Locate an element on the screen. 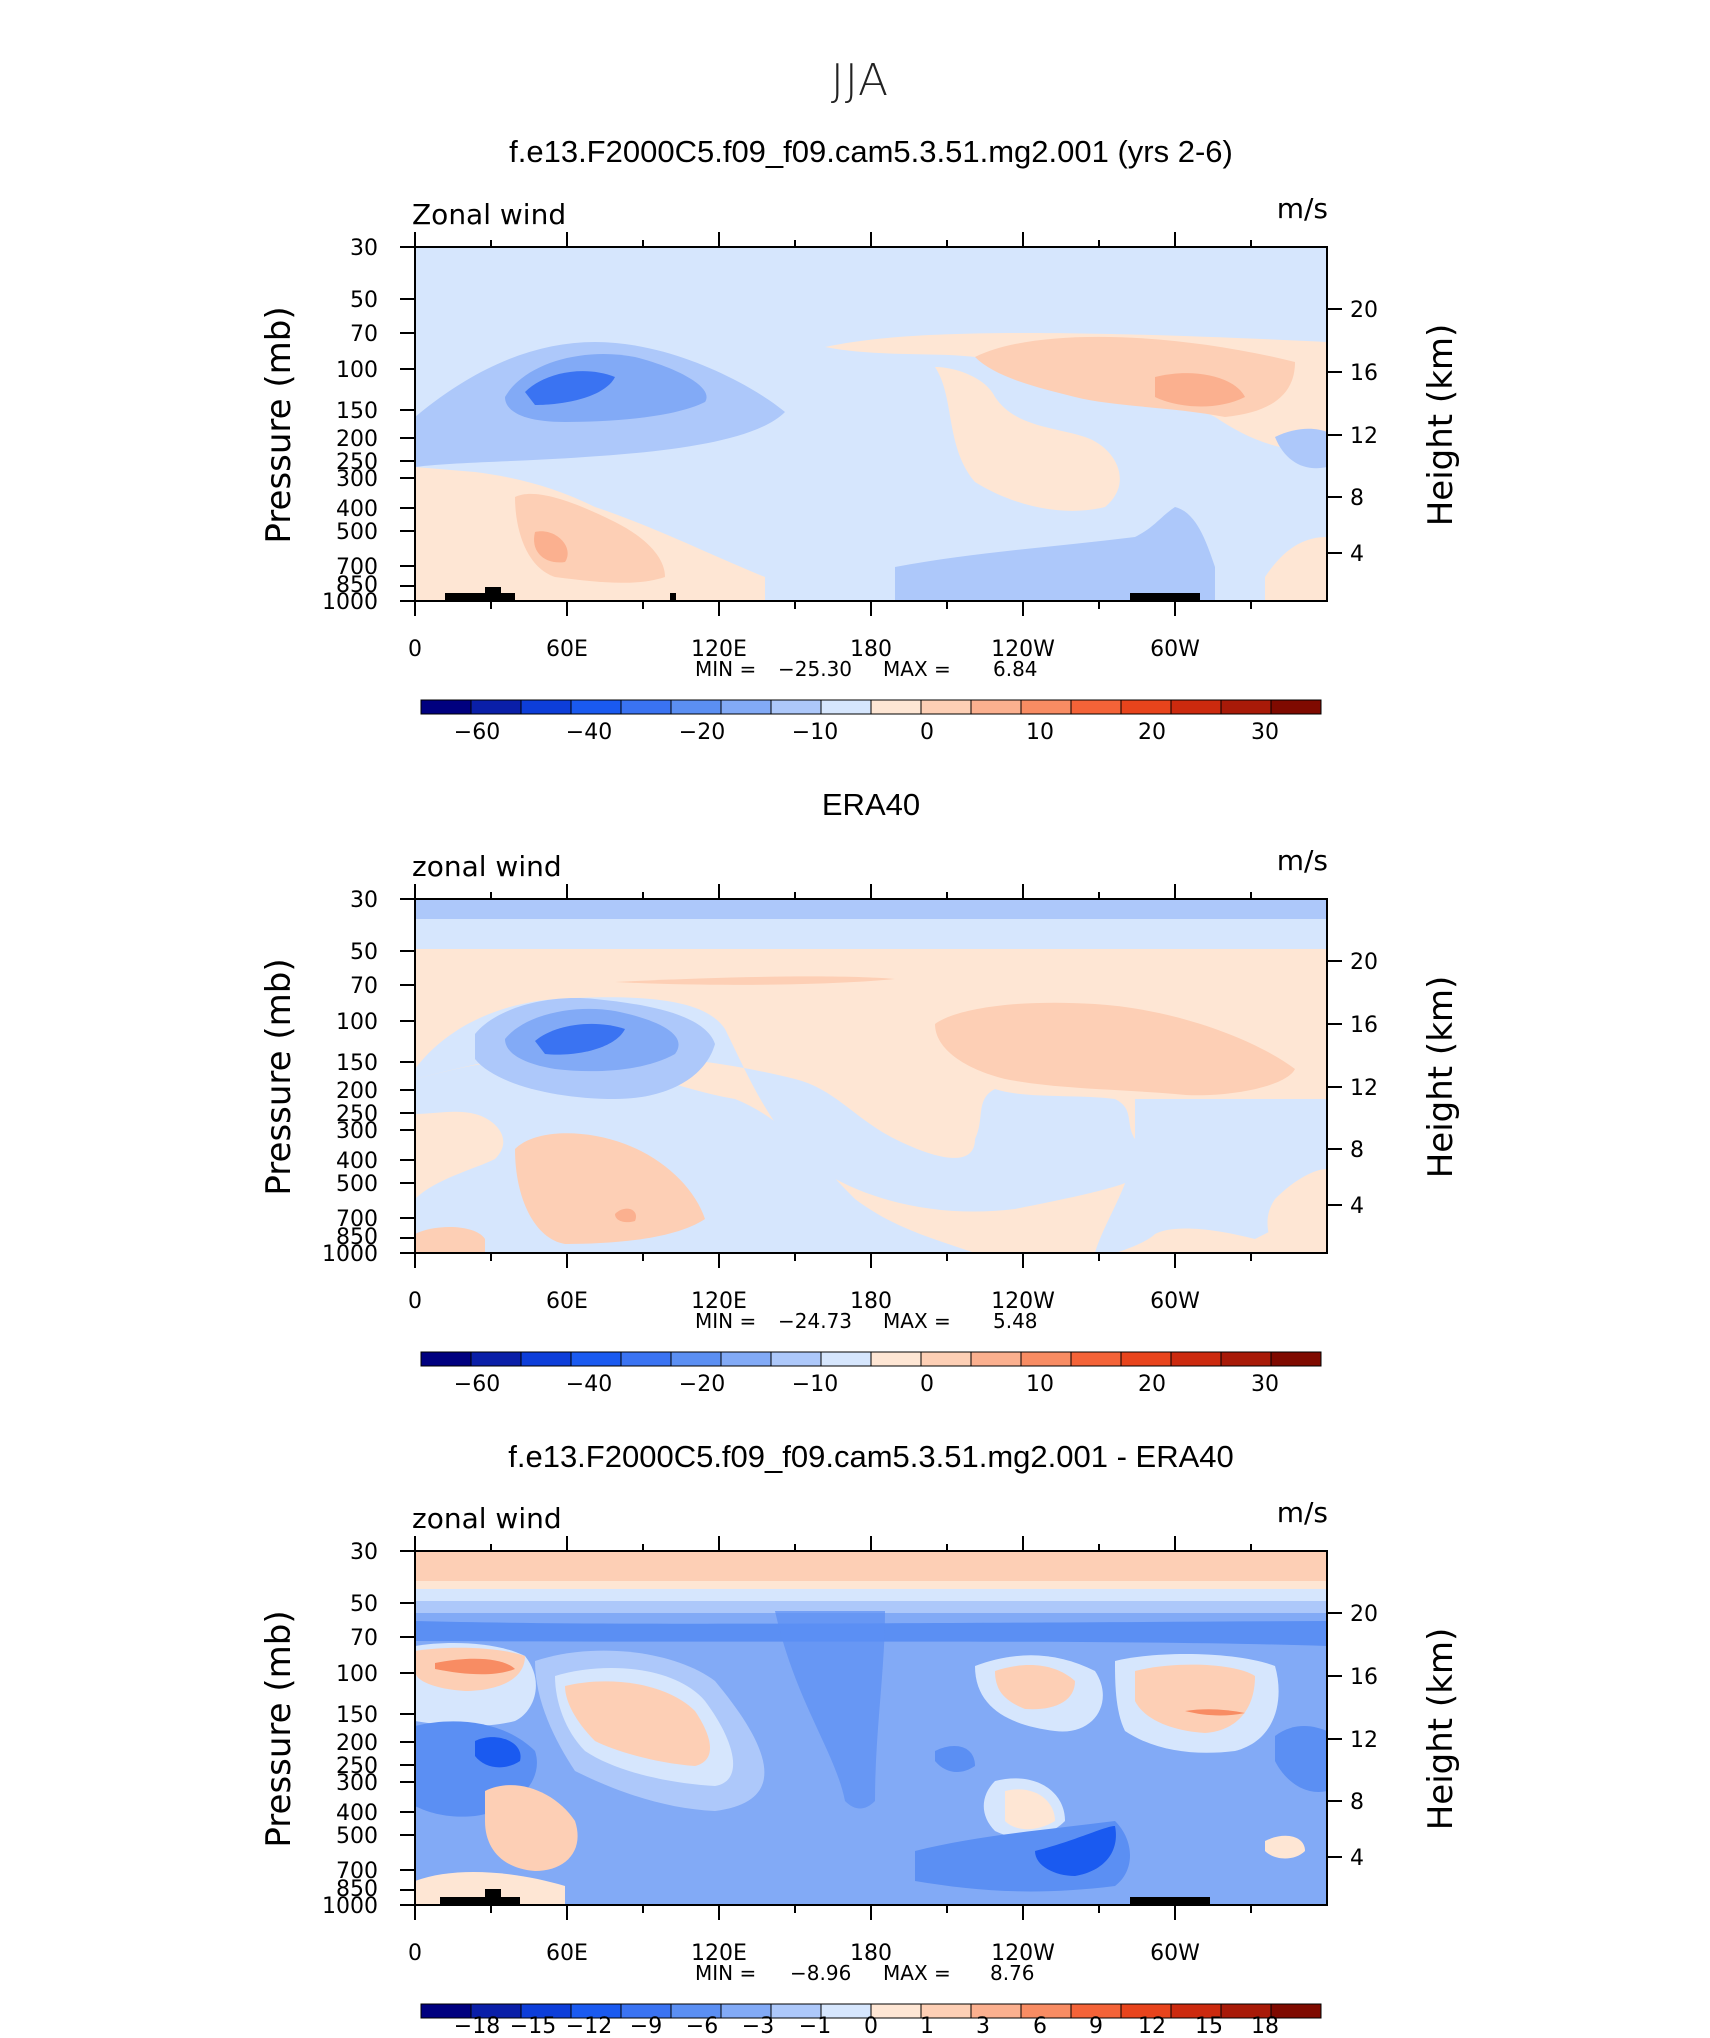  panel-2-y-tick: 100 is located at coordinates (357, 1022).